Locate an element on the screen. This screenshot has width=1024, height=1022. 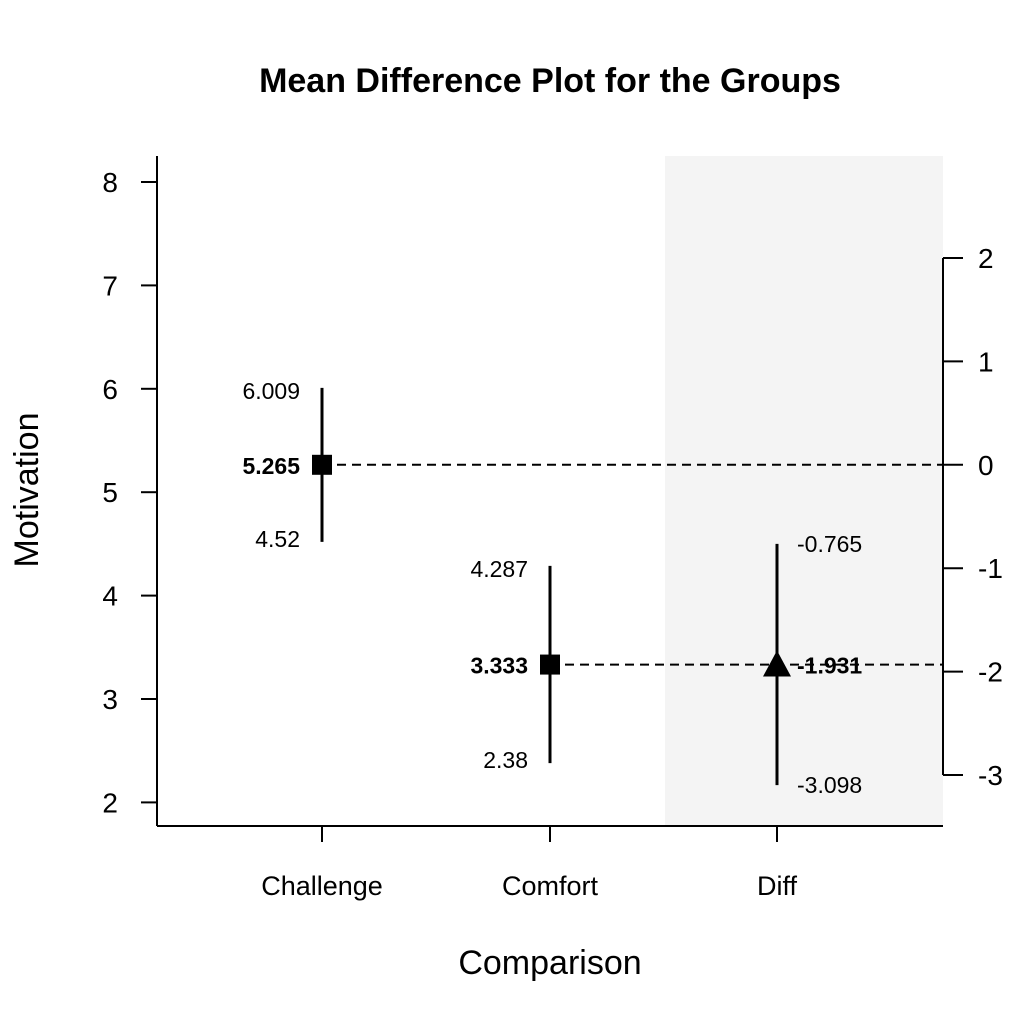
left-axis-tick-label: 3 is located at coordinates (110, 699).